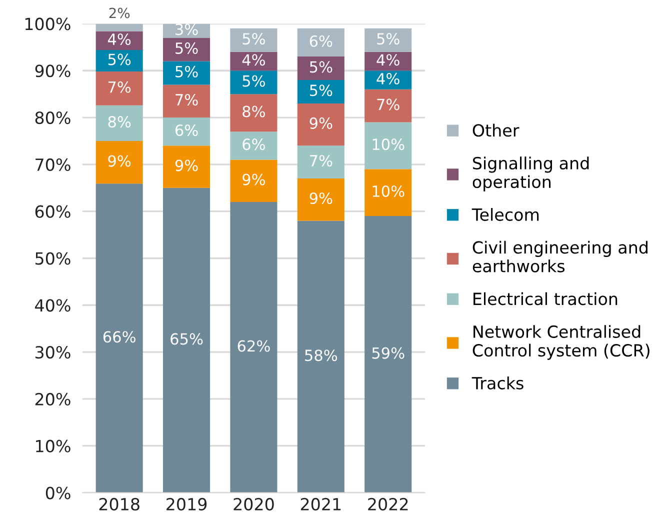  What do you see at coordinates (496, 130) in the screenshot?
I see `legend-label: Other` at bounding box center [496, 130].